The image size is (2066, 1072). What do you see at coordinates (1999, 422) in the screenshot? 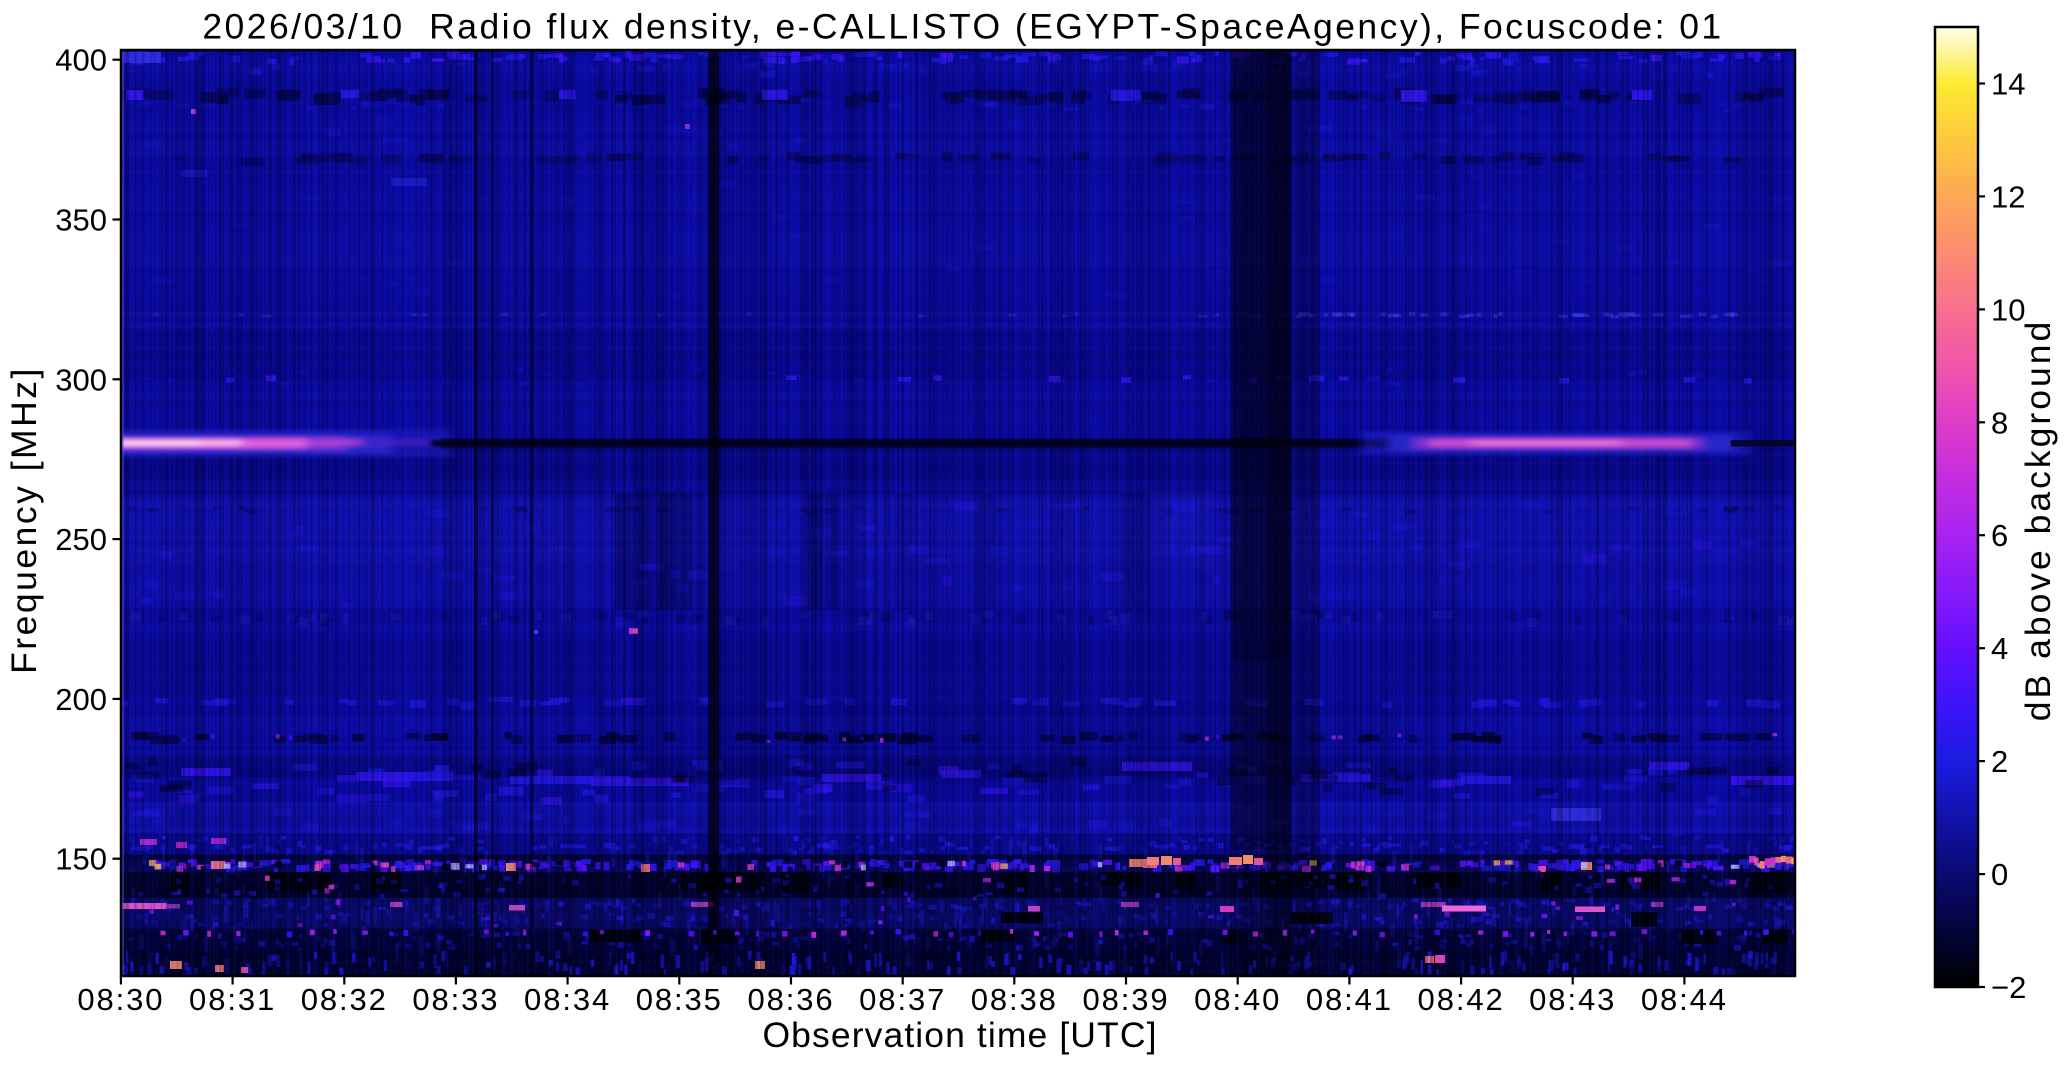
I see `svg-text: 8` at bounding box center [1999, 422].